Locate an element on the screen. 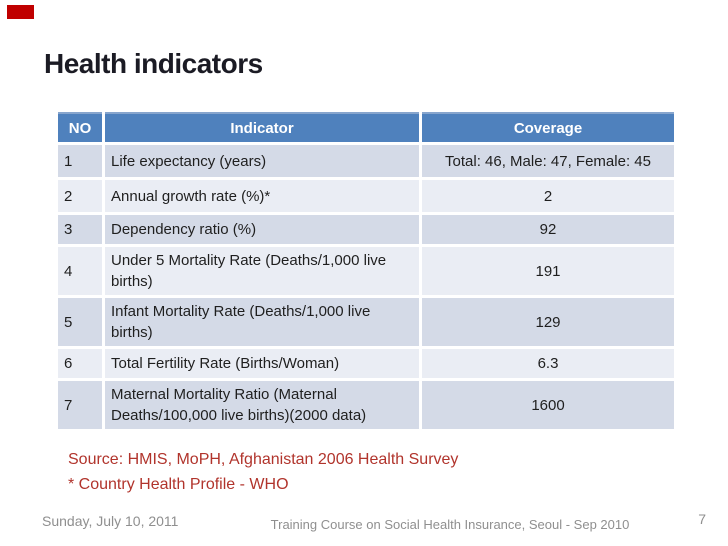 This screenshot has height=546, width=728. table-row: 2 Annual growth rate (%)* 2 is located at coordinates (366, 196).